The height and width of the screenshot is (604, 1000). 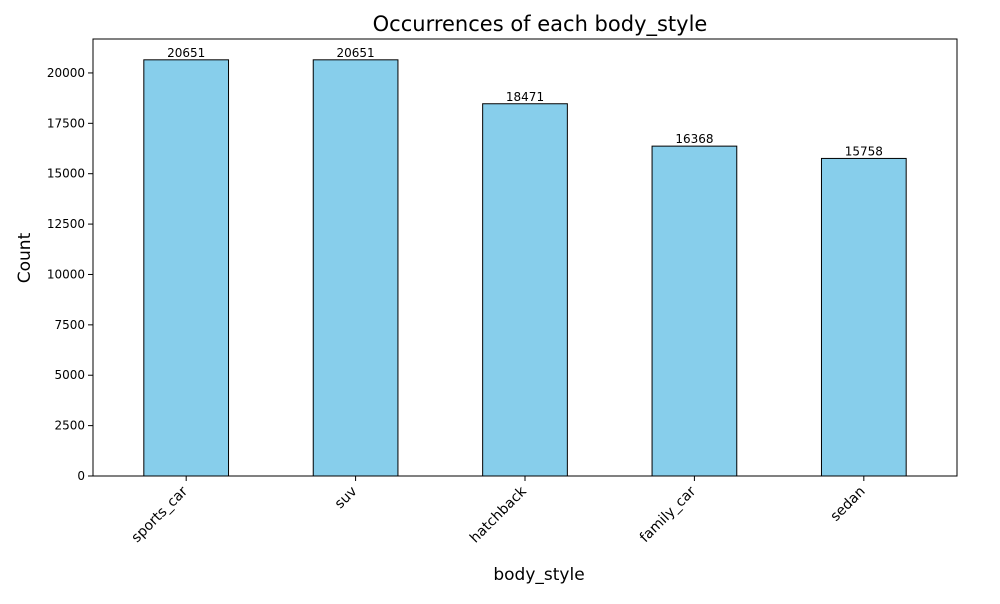 What do you see at coordinates (694, 139) in the screenshot?
I see `bar-value-label: 16368` at bounding box center [694, 139].